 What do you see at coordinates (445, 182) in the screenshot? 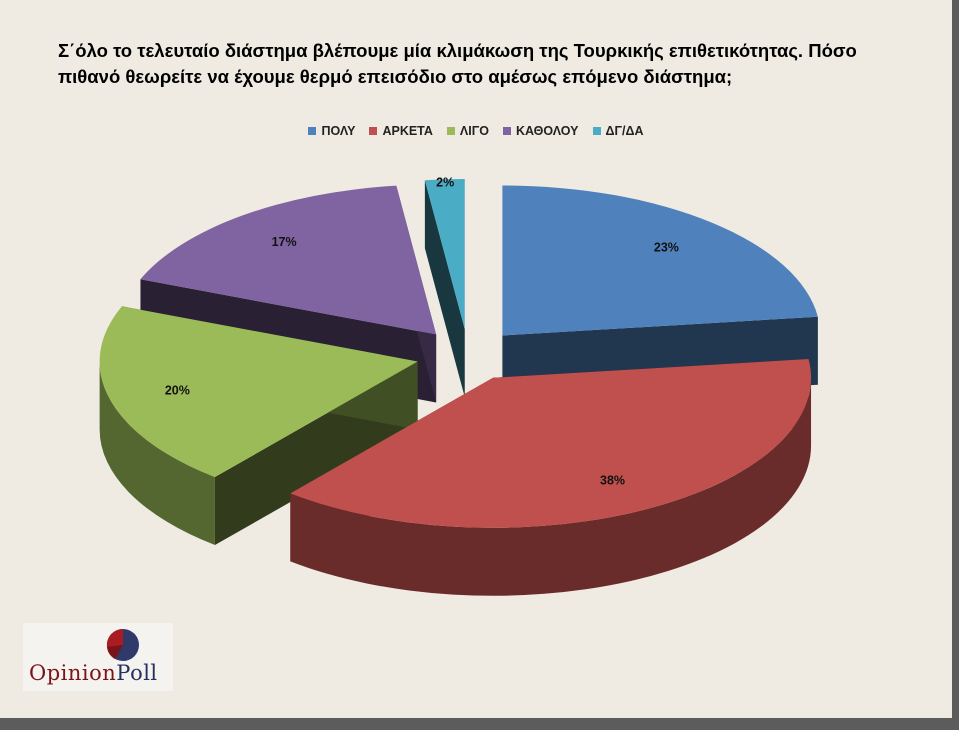
I see `data-label: 2%` at bounding box center [445, 182].